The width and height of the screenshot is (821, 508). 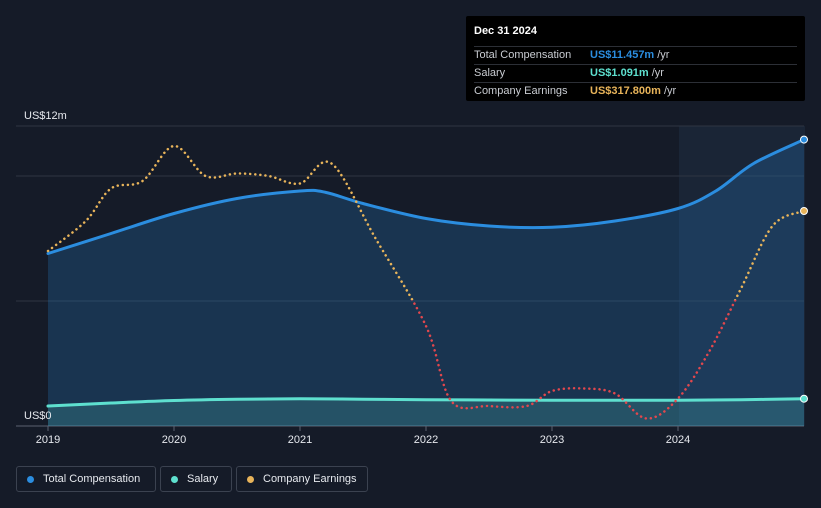 What do you see at coordinates (300, 440) in the screenshot?
I see `x-tick-label: 2021` at bounding box center [300, 440].